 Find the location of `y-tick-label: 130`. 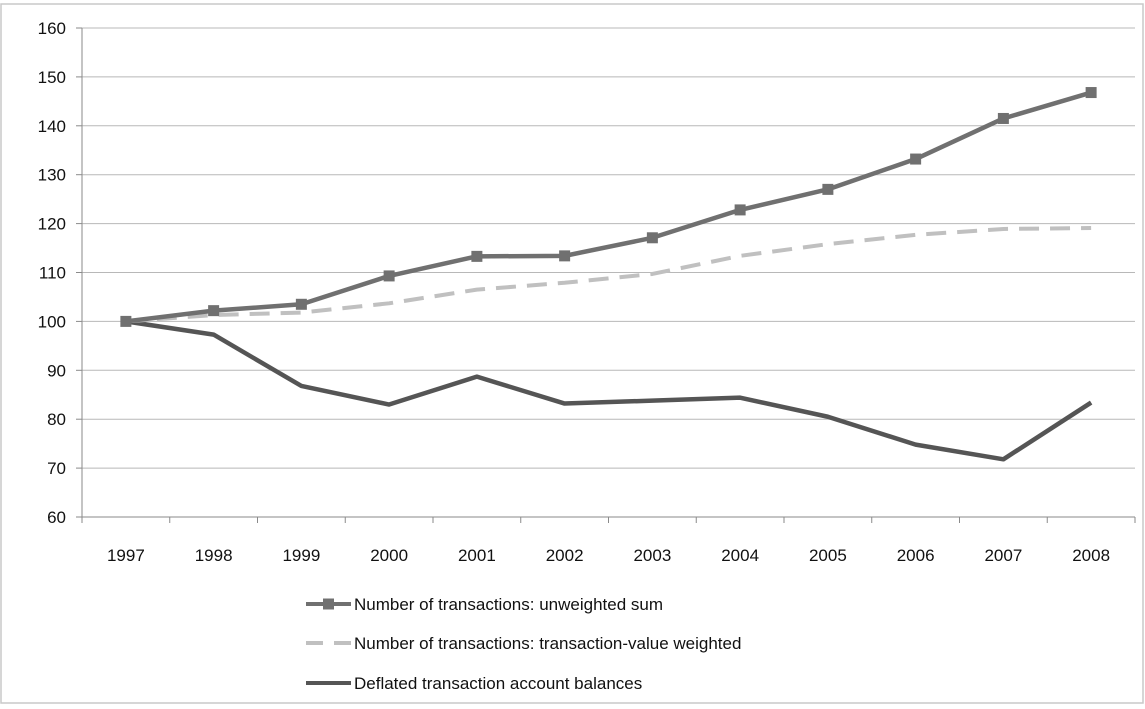

y-tick-label: 130 is located at coordinates (52, 175).